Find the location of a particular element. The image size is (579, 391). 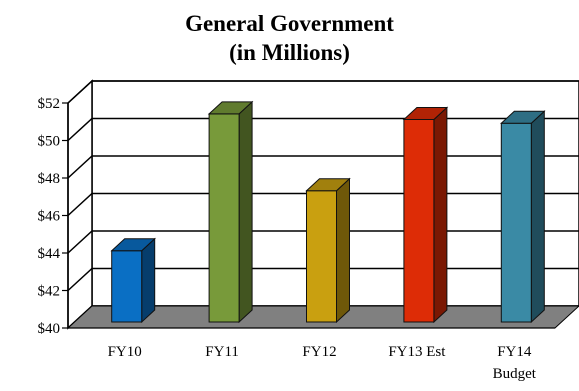

x-tick-label: FY11 is located at coordinates (222, 352).